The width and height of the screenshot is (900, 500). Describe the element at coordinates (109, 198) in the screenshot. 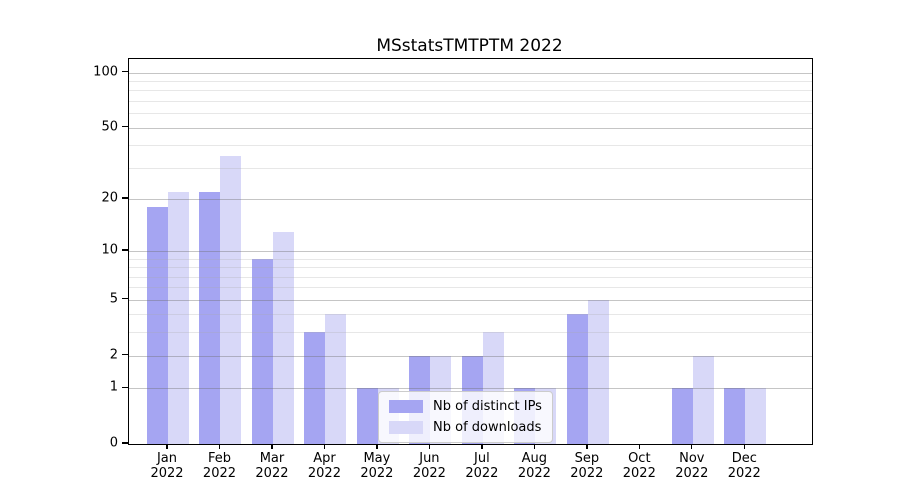

I see `y-tick-label-20: 20` at that location.